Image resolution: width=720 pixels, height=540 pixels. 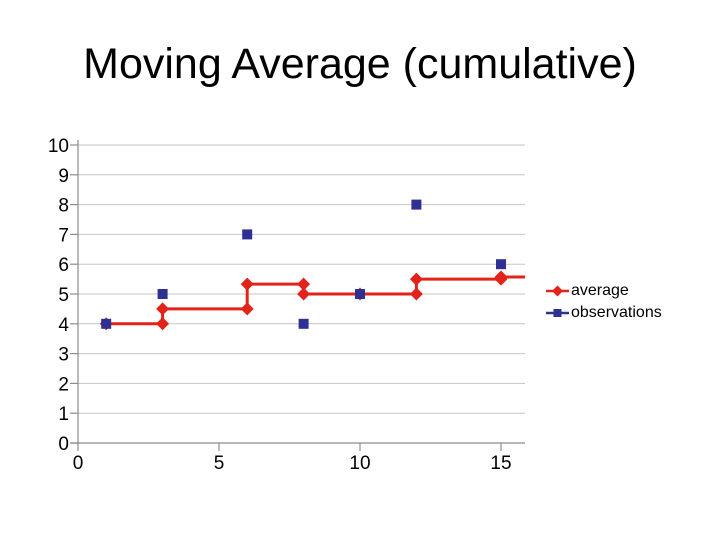 I want to click on x-tick-label: 10, so click(x=359, y=463).